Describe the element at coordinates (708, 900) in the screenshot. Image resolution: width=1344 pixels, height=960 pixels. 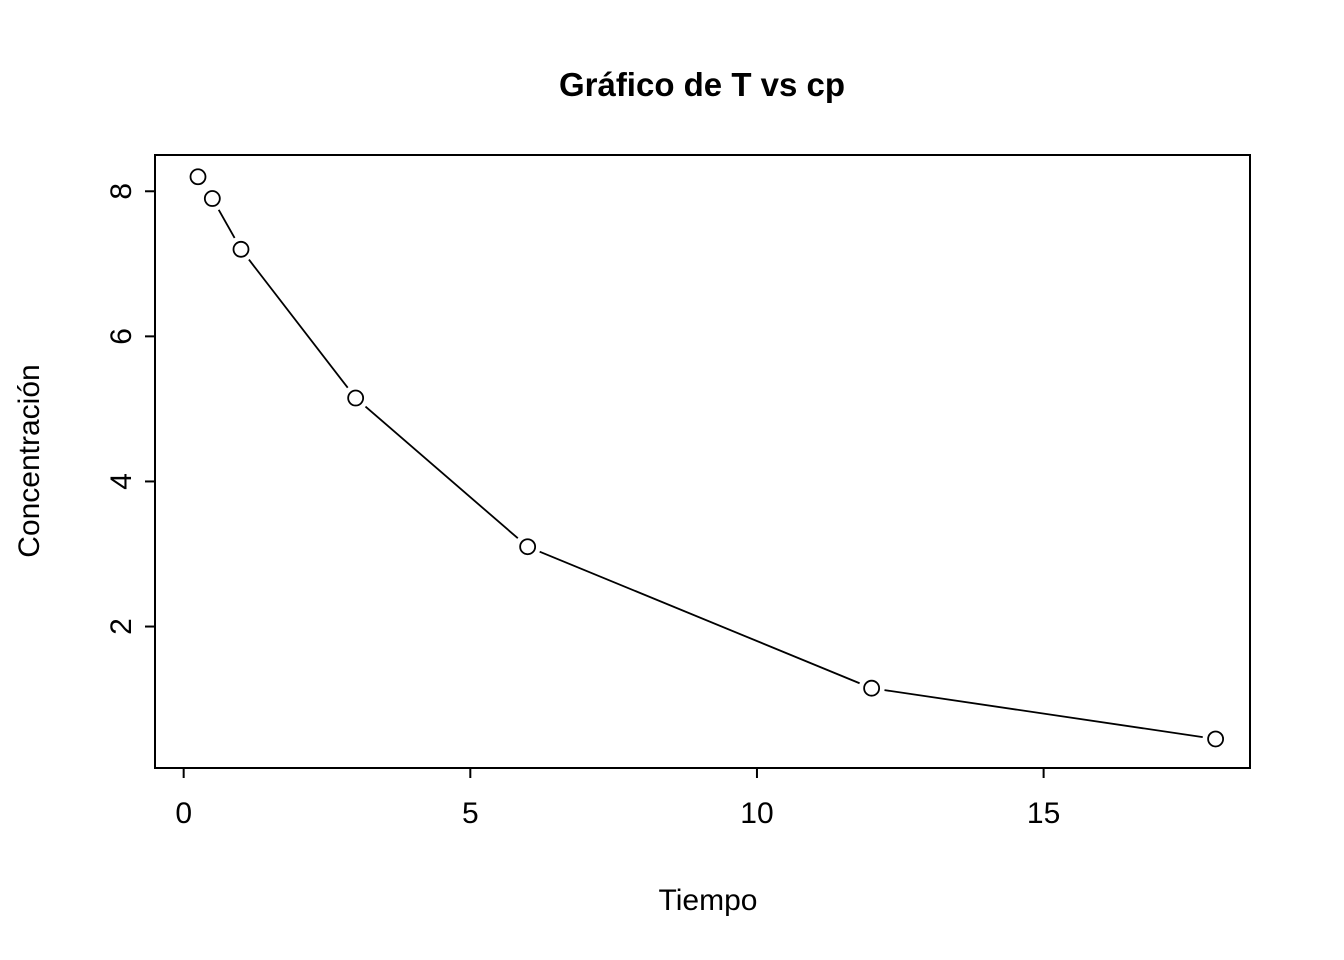
I see `x-axis-label: Tiempo` at that location.